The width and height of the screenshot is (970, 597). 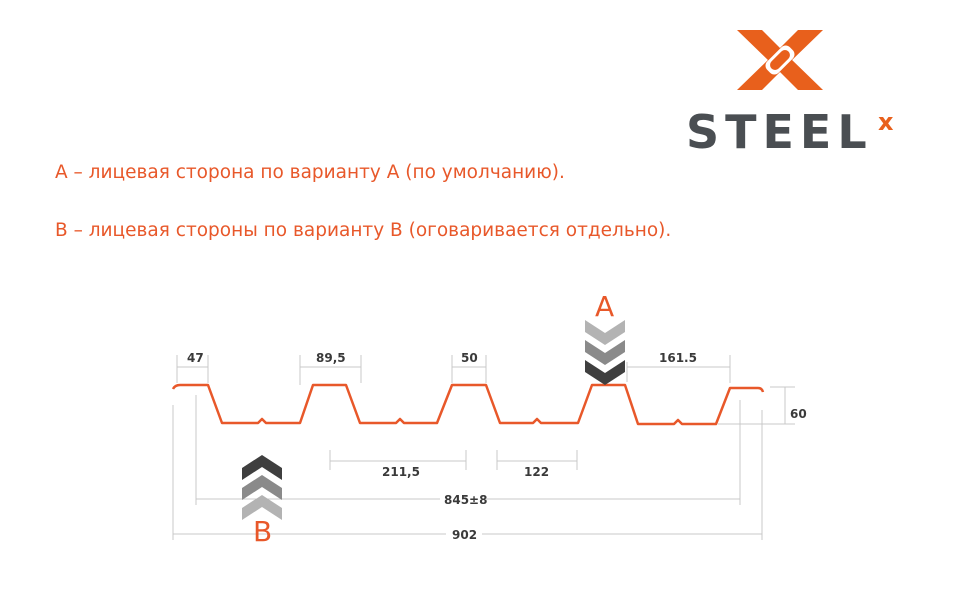 I want to click on dim-122: 122, so click(x=536, y=472).